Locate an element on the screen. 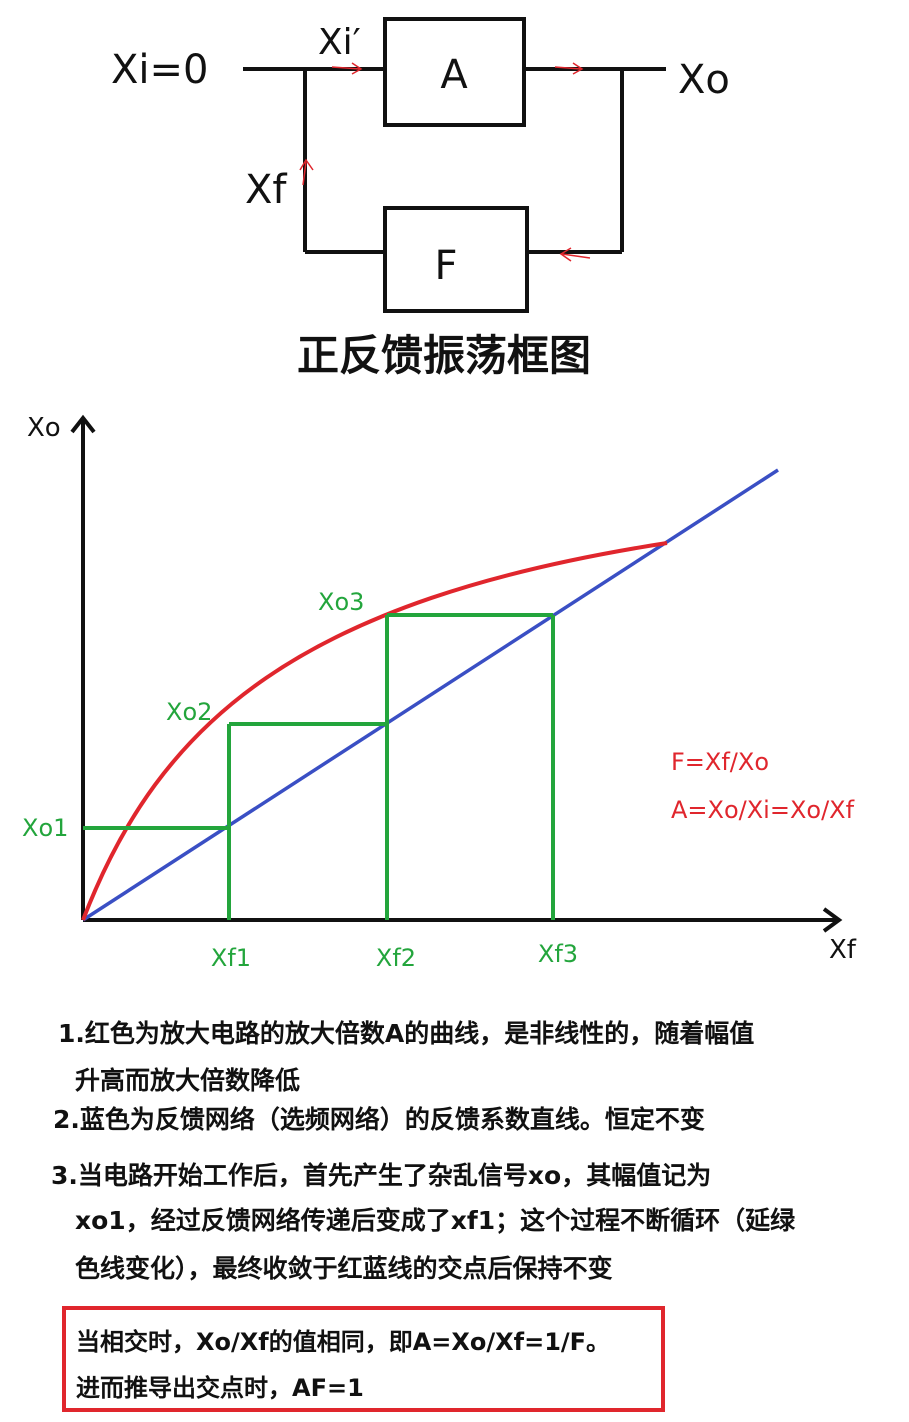  input-label: Xi=0 is located at coordinates (159, 70).